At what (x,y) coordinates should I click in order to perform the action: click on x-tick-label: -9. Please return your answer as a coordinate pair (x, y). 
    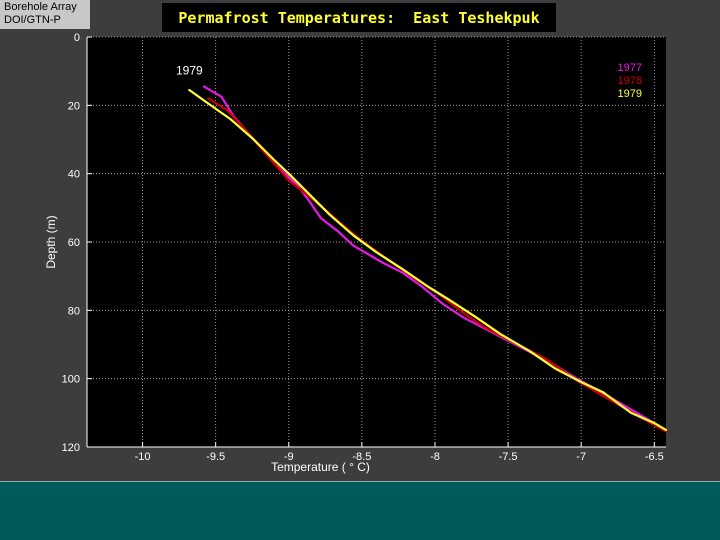
    Looking at the image, I should click on (289, 457).